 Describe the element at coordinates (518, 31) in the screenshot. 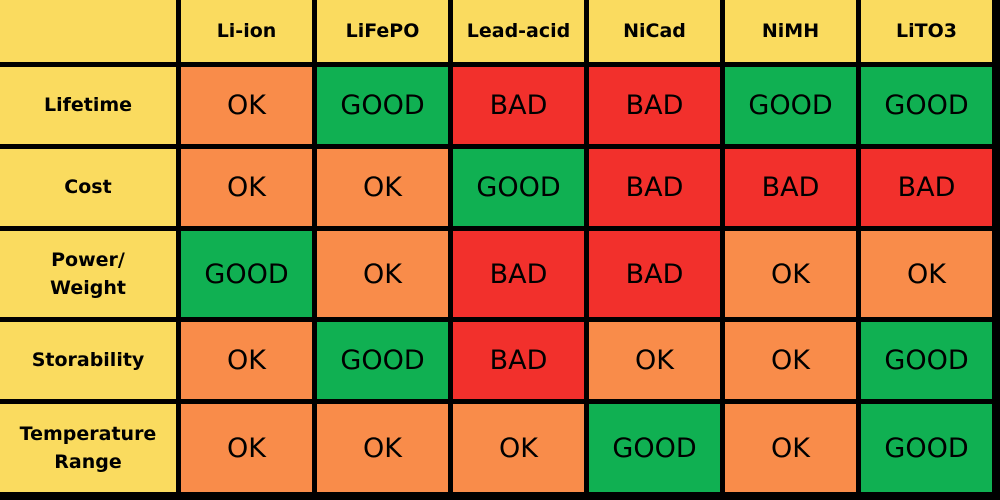

I see `column-header: Lead-acid` at that location.